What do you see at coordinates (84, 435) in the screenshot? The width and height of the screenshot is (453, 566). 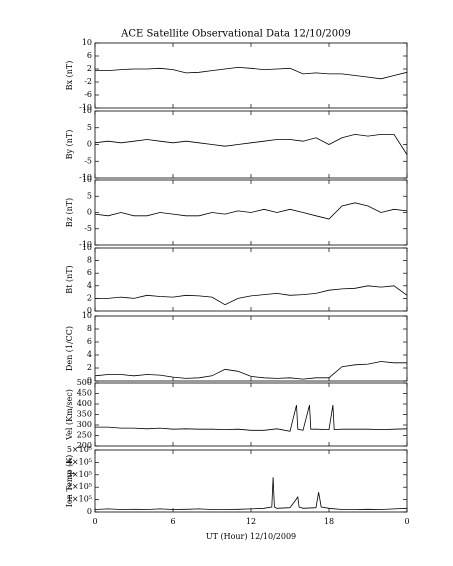 I see `y-tick-label: 250` at bounding box center [84, 435].